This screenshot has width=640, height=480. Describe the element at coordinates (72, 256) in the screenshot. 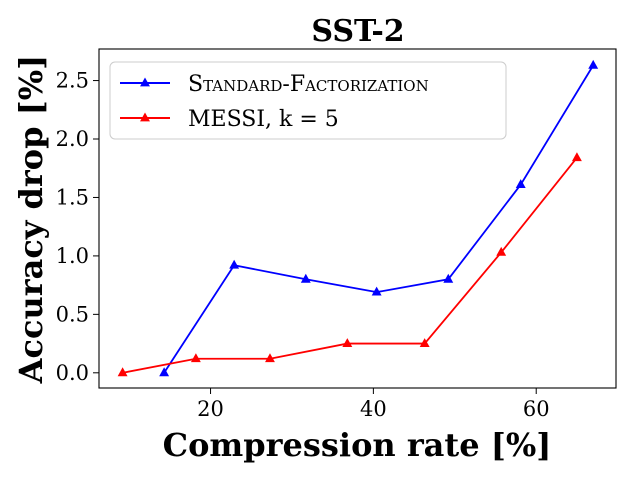

I see `y-tick-label: 1.0` at that location.